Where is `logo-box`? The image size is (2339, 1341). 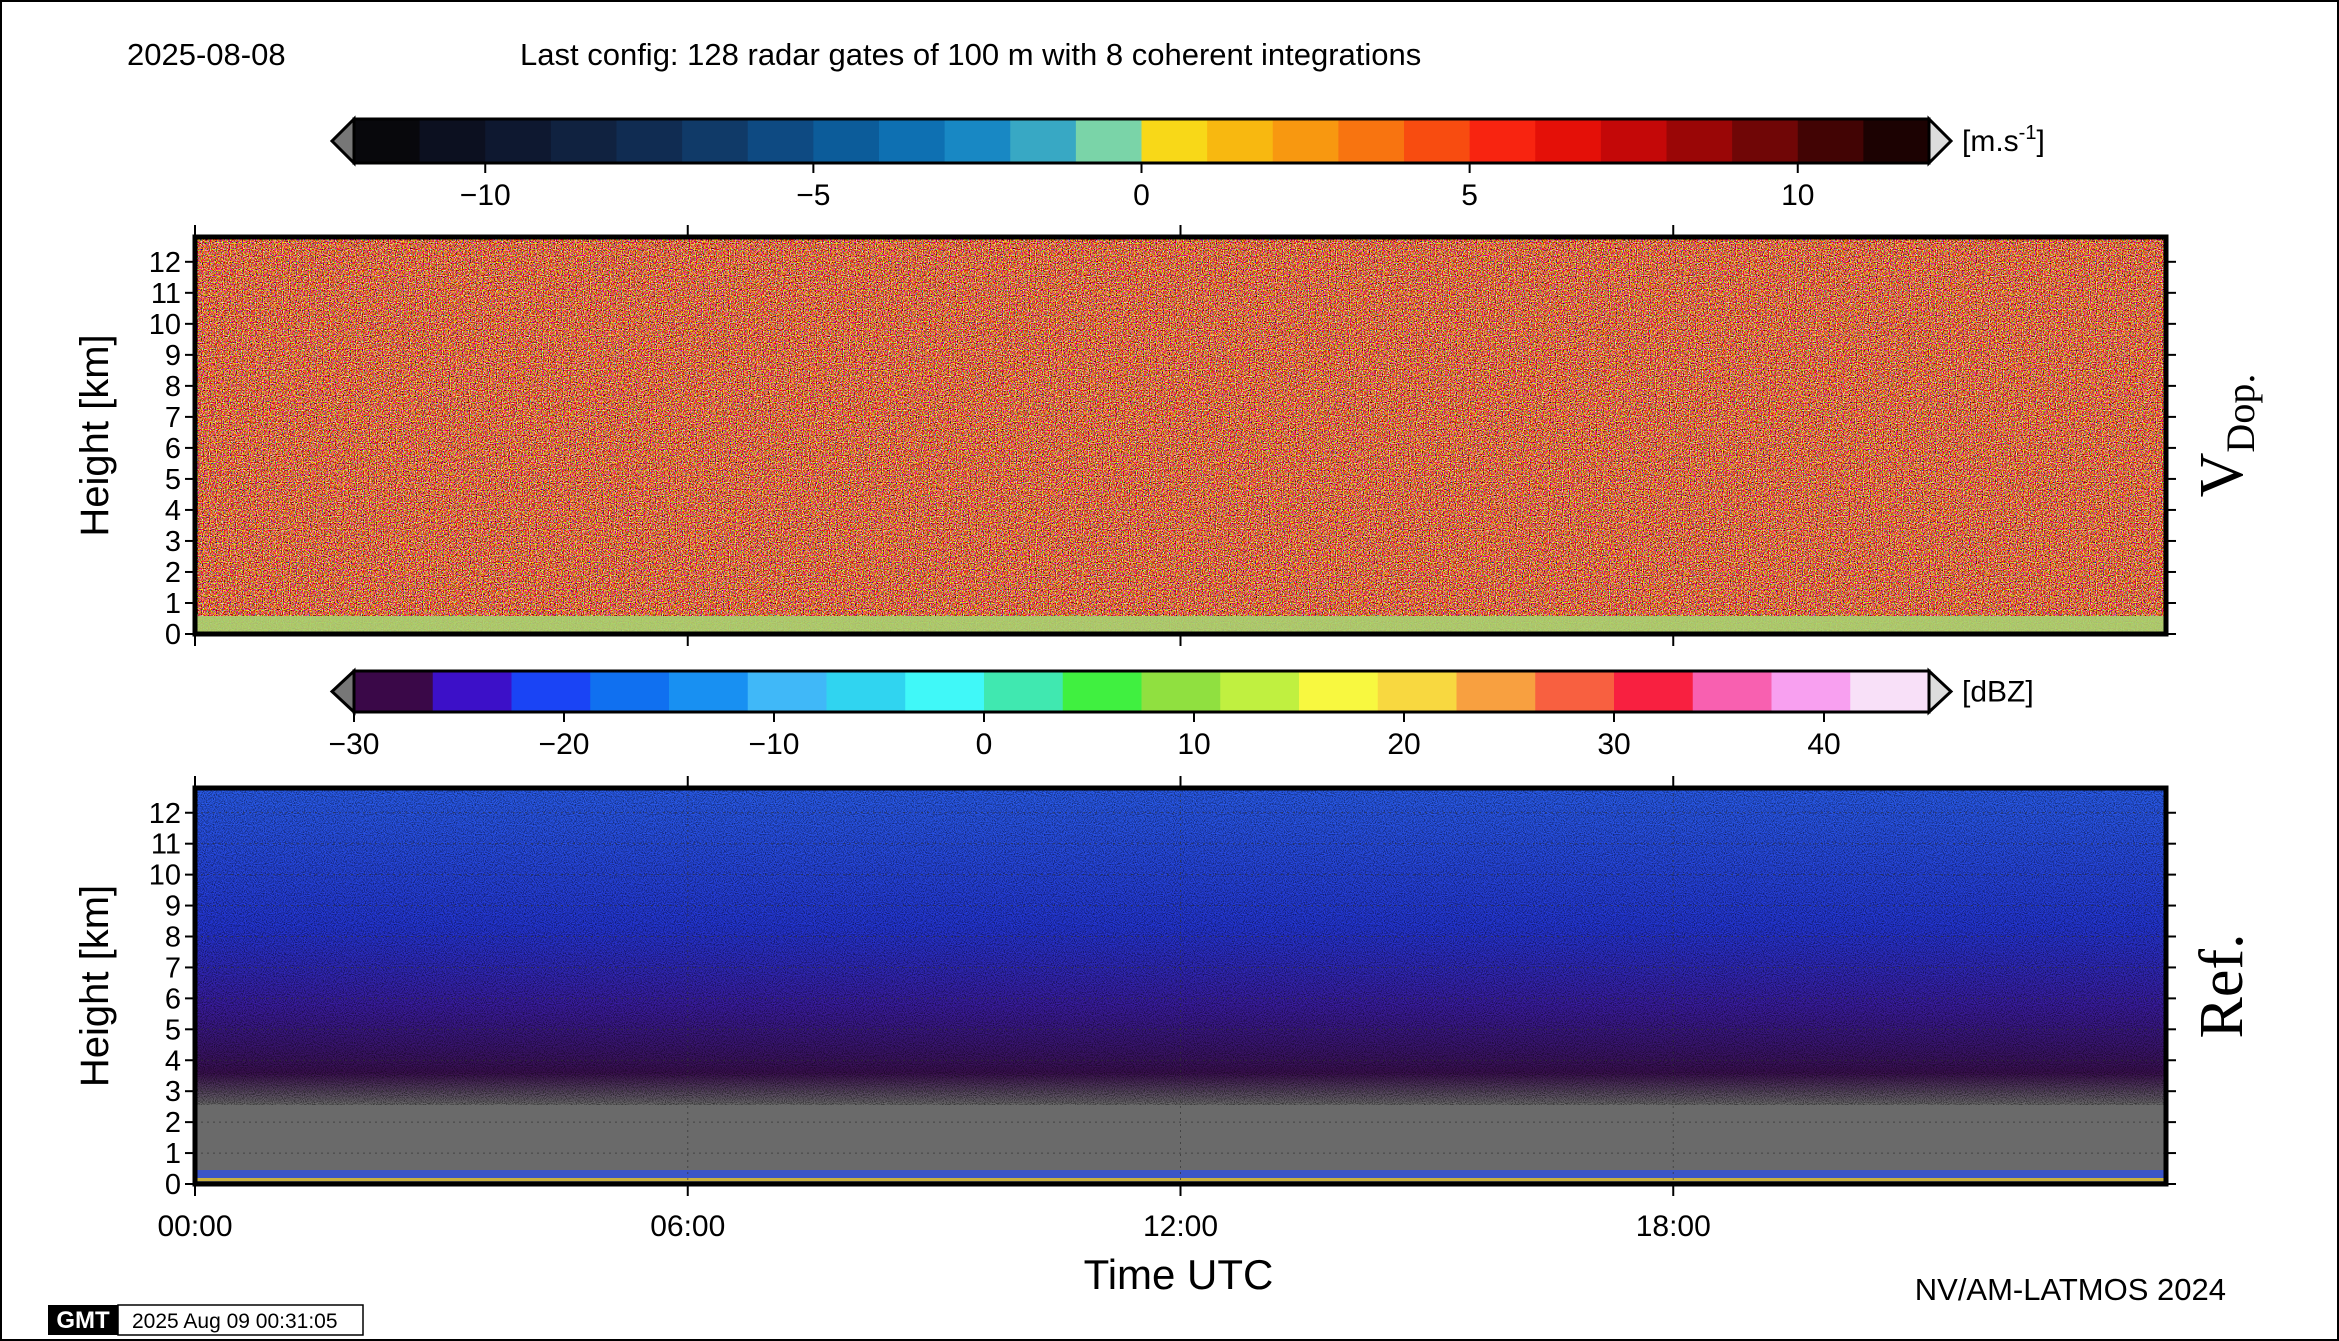 logo-box is located at coordinates (83, 1320).